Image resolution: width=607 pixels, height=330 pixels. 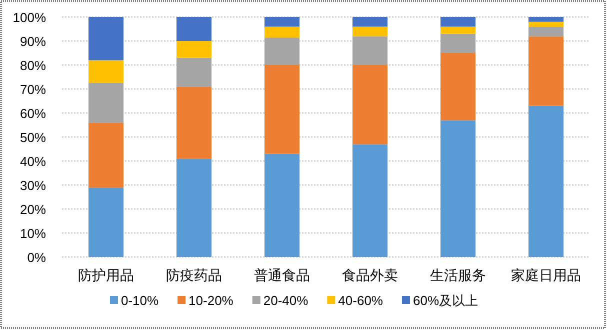 What do you see at coordinates (139, 300) in the screenshot?
I see `legend-label: 0-10%` at bounding box center [139, 300].